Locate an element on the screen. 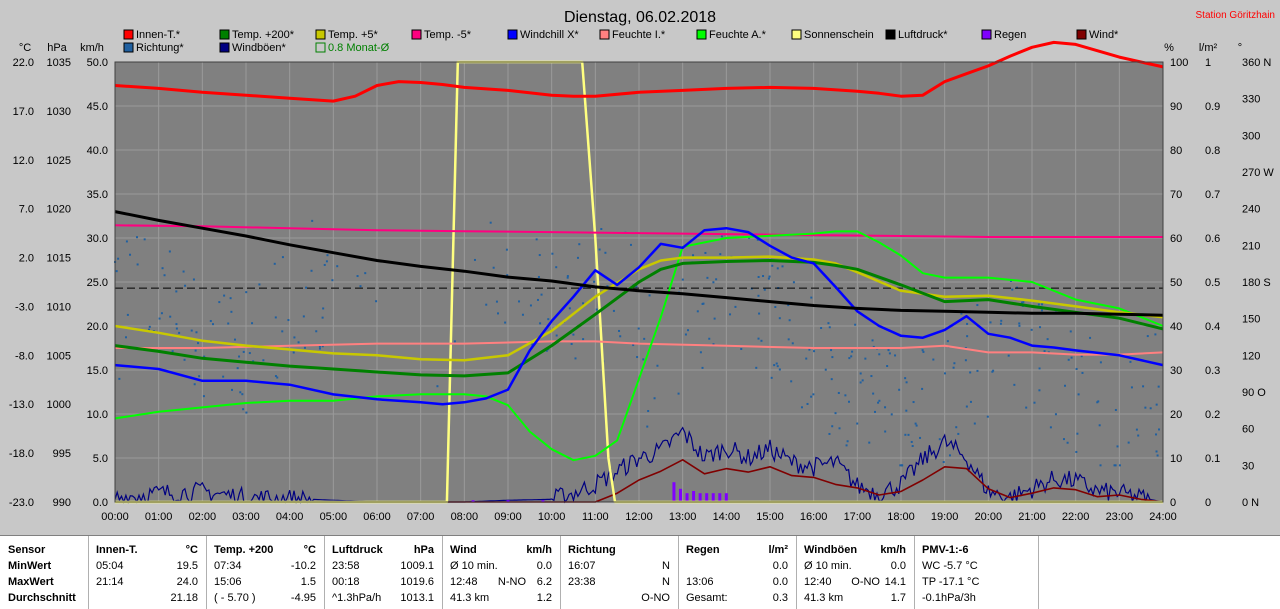 The width and height of the screenshot is (1280, 609). stats-value: ^1.3hPa/h is located at coordinates (357, 598).